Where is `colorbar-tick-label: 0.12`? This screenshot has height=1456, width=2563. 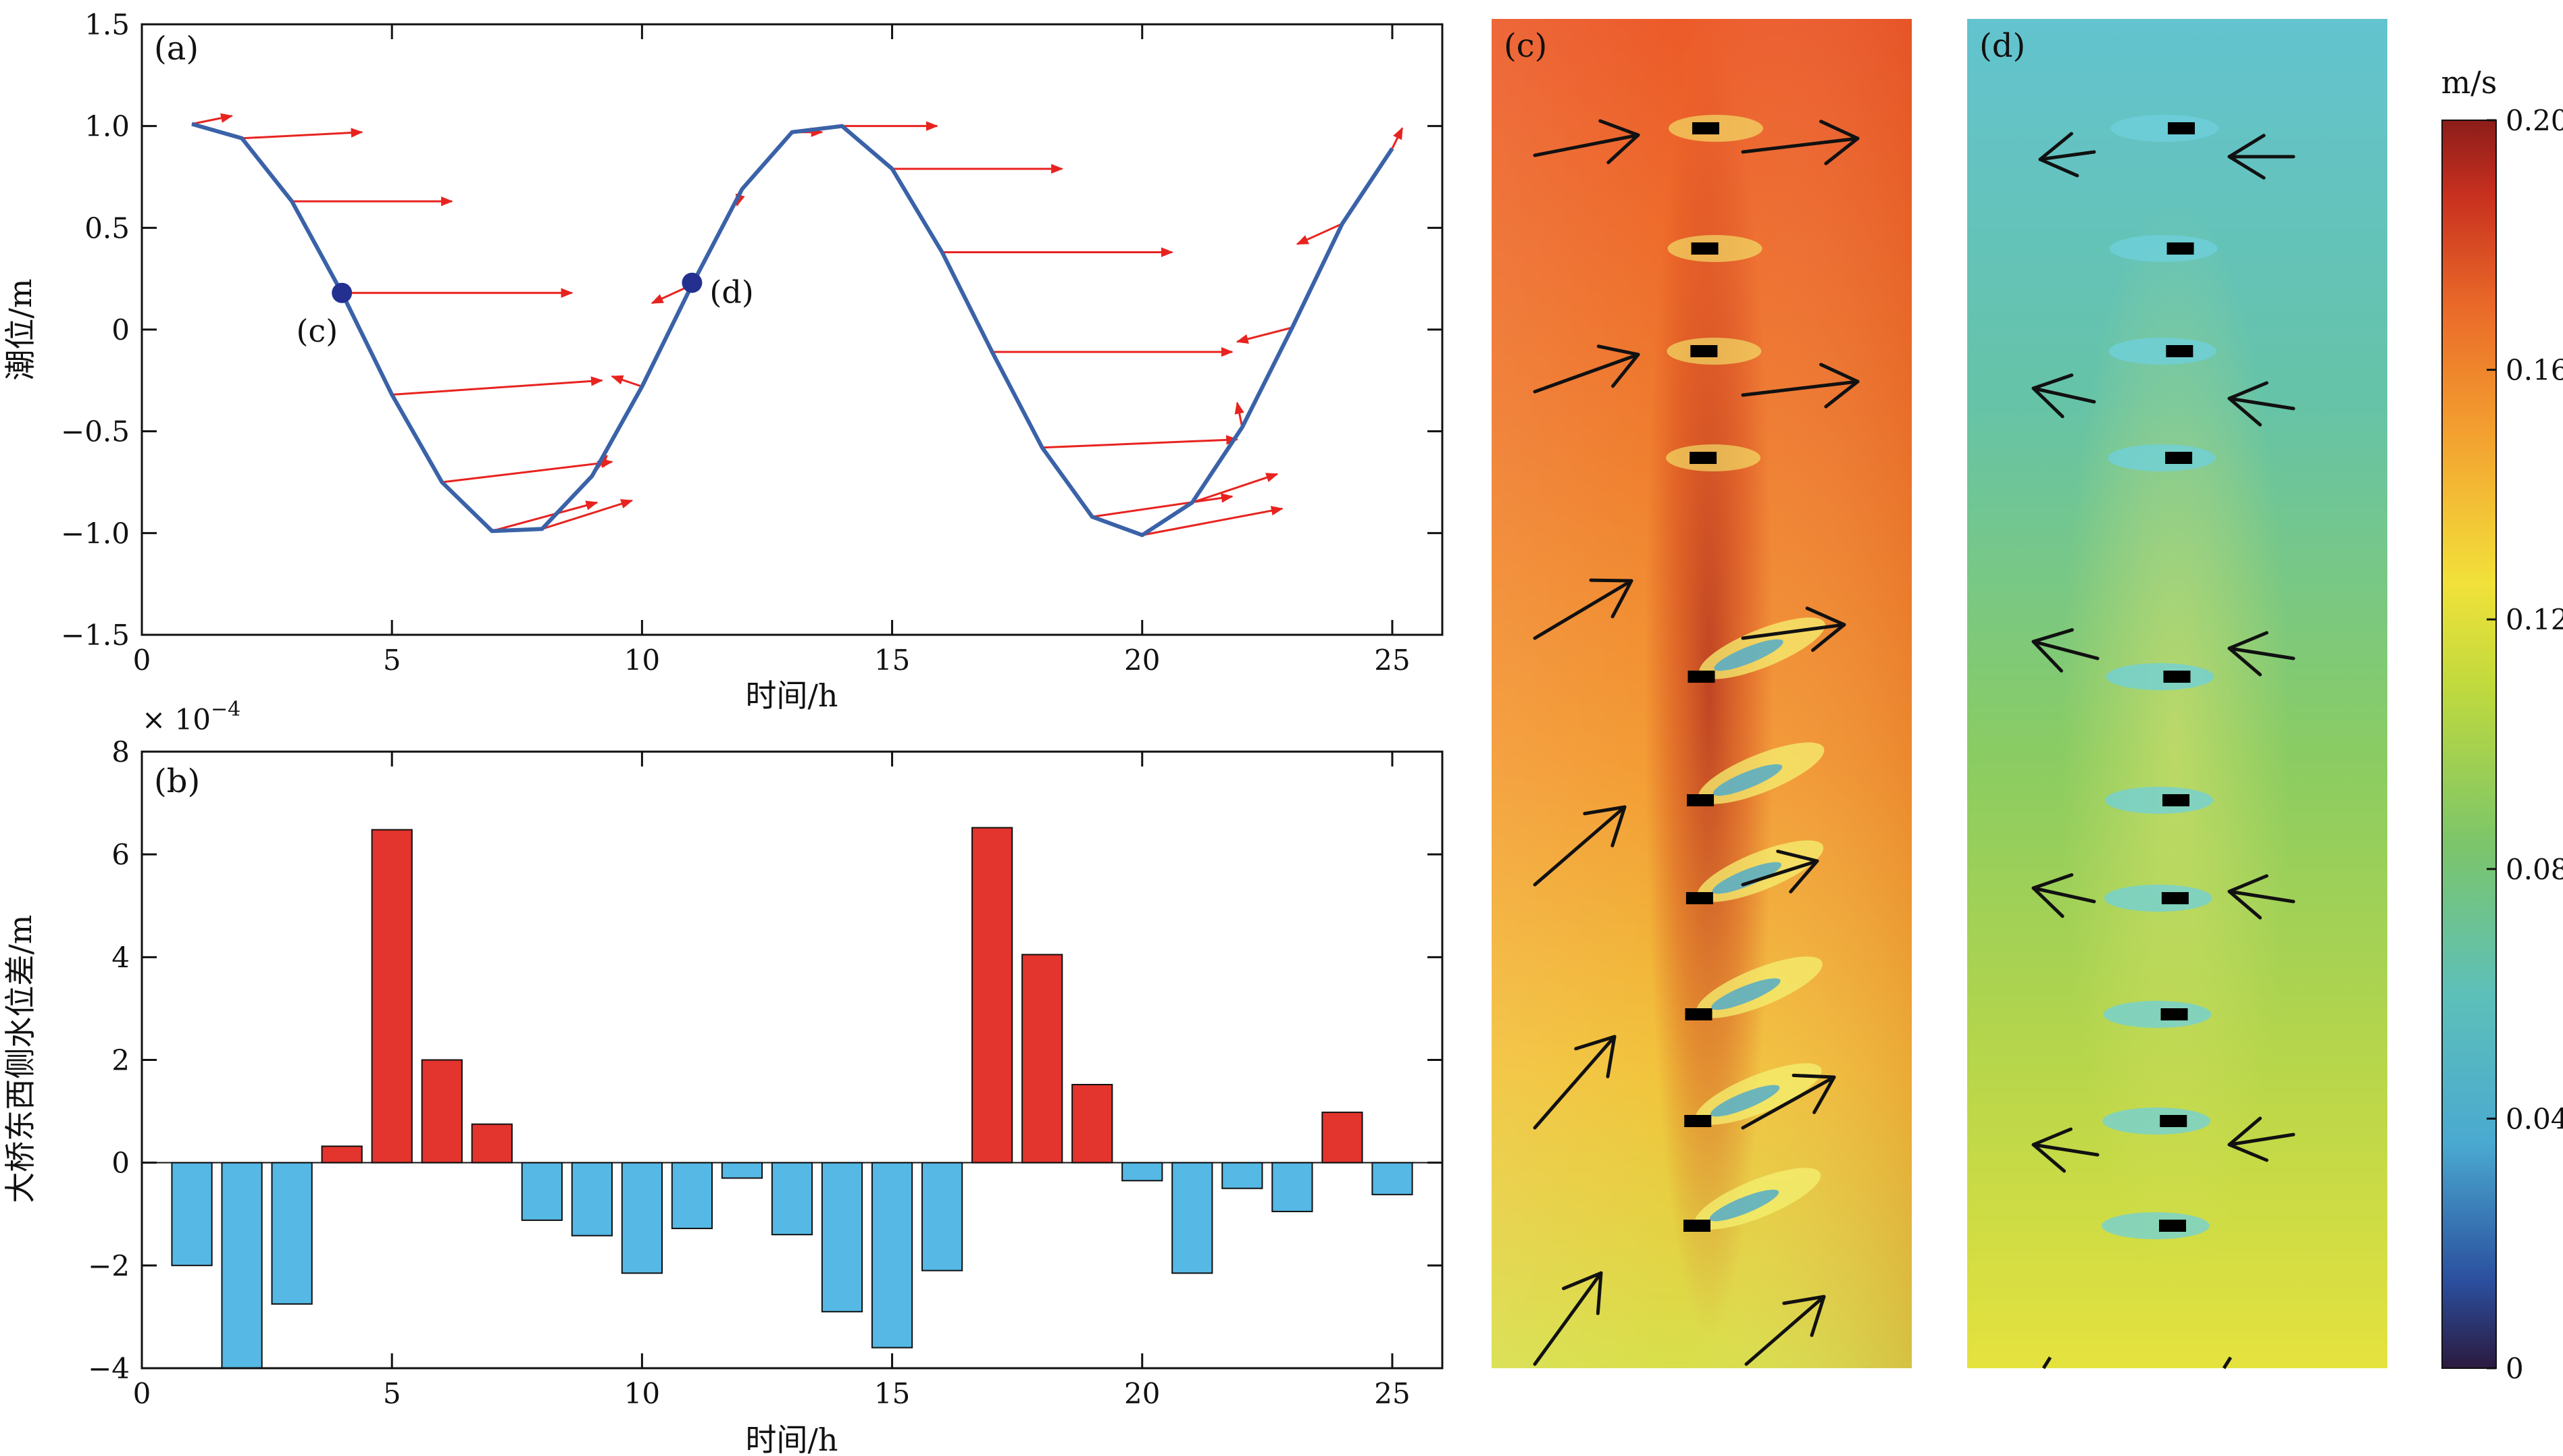
colorbar-tick-label: 0.12 is located at coordinates (2534, 619).